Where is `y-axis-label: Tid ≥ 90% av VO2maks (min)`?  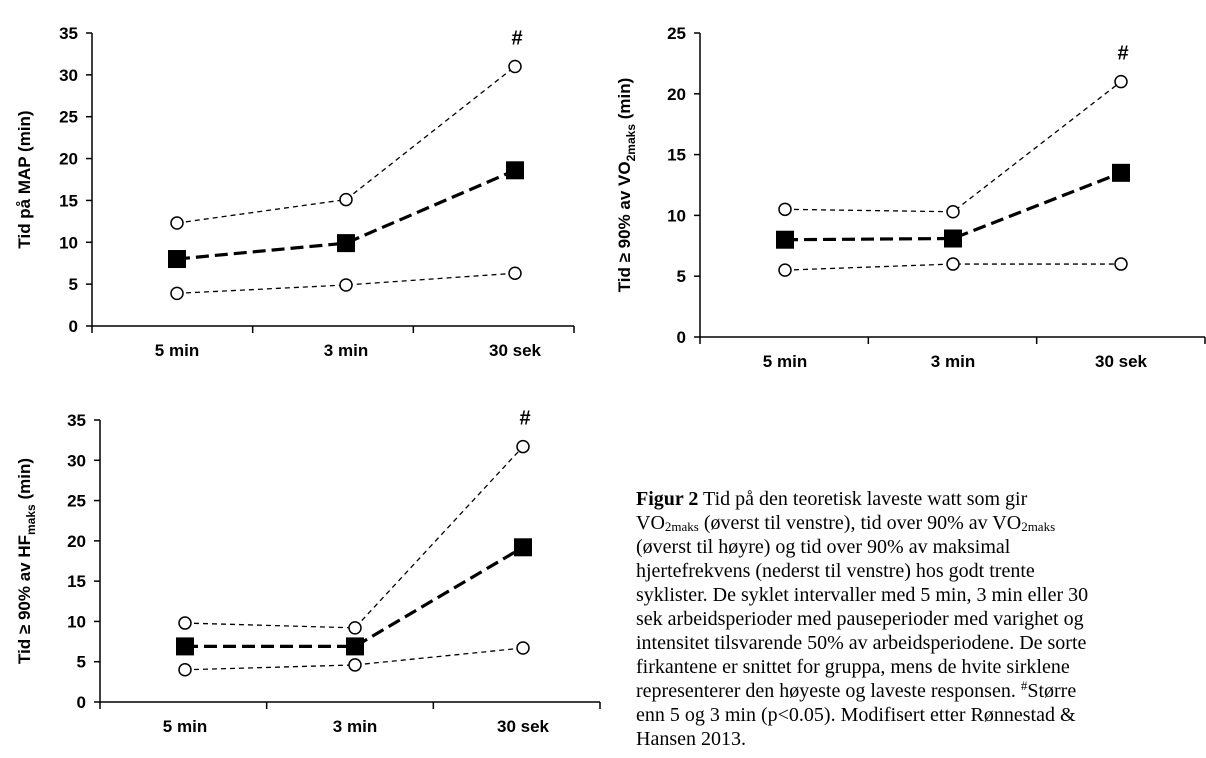 y-axis-label: Tid ≥ 90% av VO2maks (min) is located at coordinates (626, 185).